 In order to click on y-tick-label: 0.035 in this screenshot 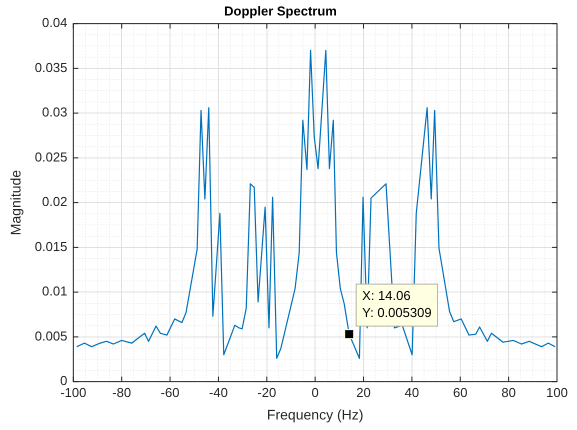, I will do `click(51, 67)`.